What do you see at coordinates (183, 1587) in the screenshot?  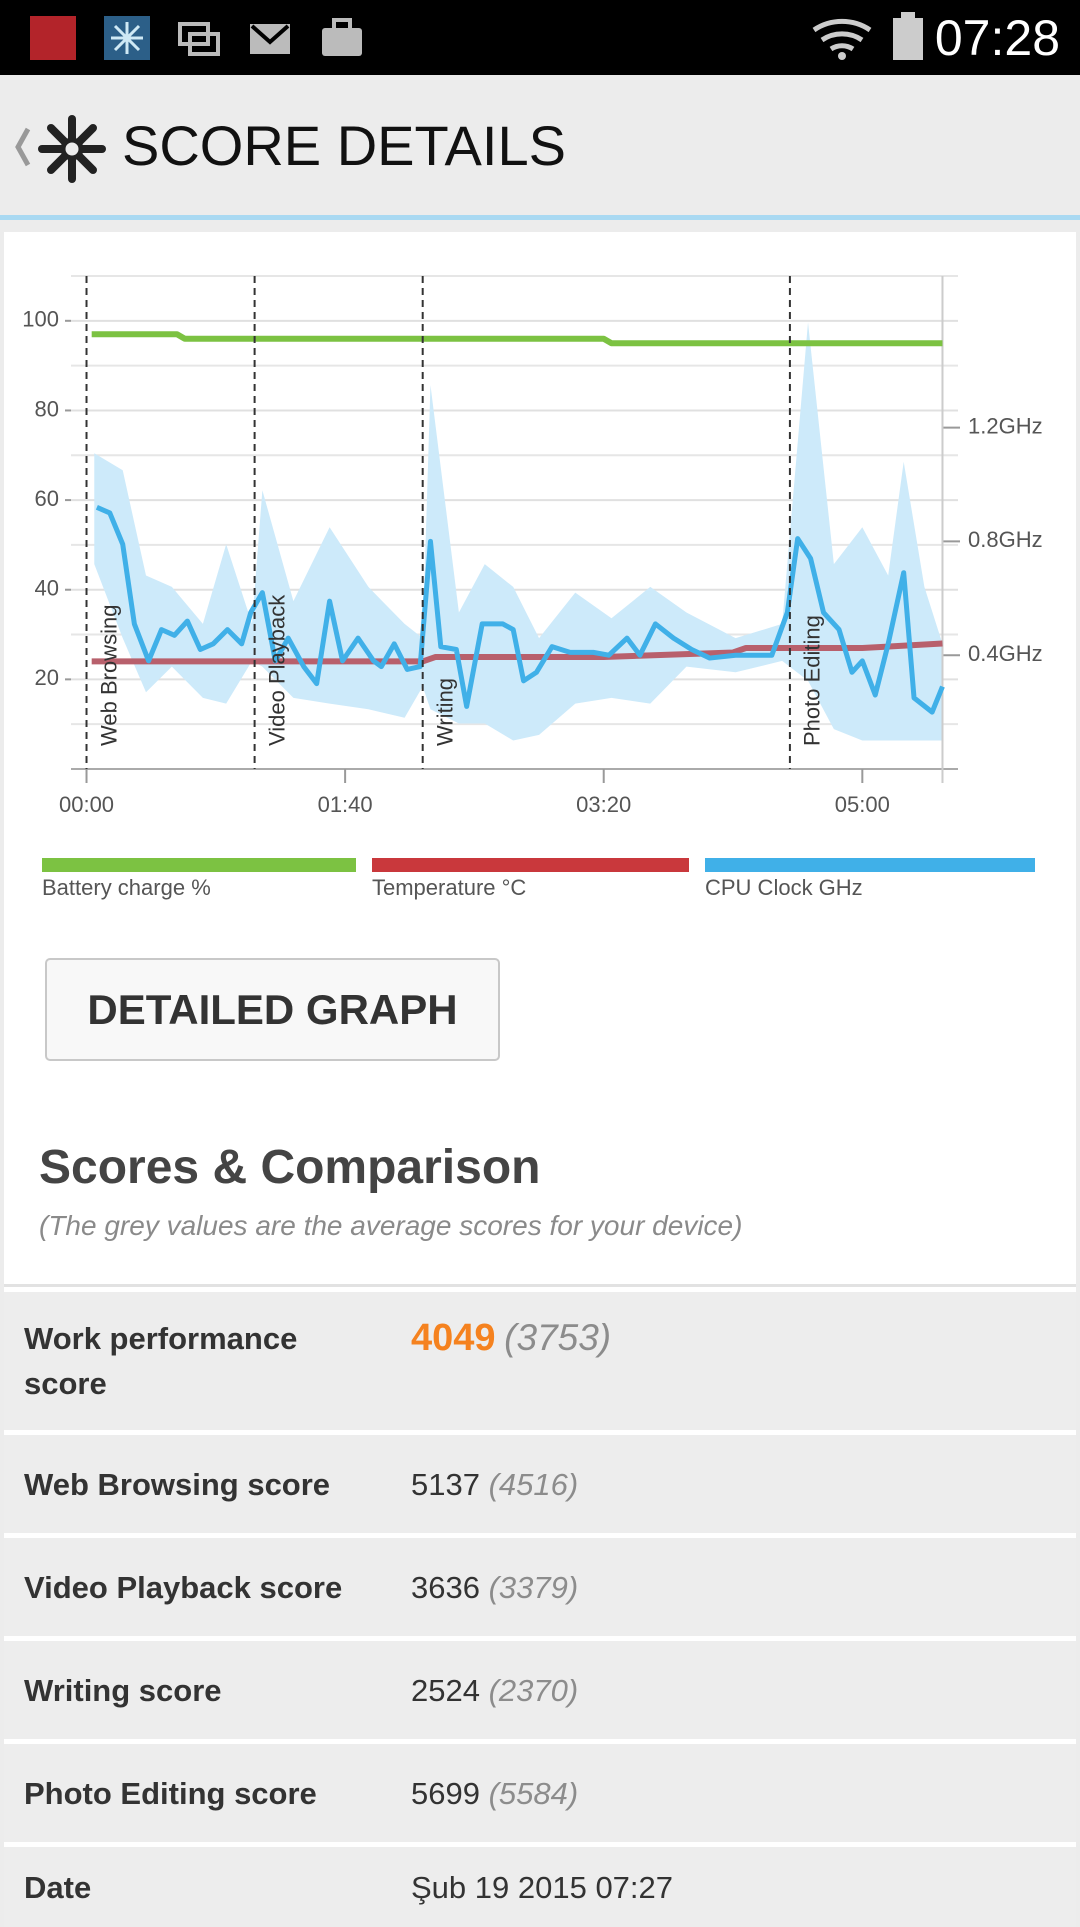 I see `row-label: Video Playback score` at bounding box center [183, 1587].